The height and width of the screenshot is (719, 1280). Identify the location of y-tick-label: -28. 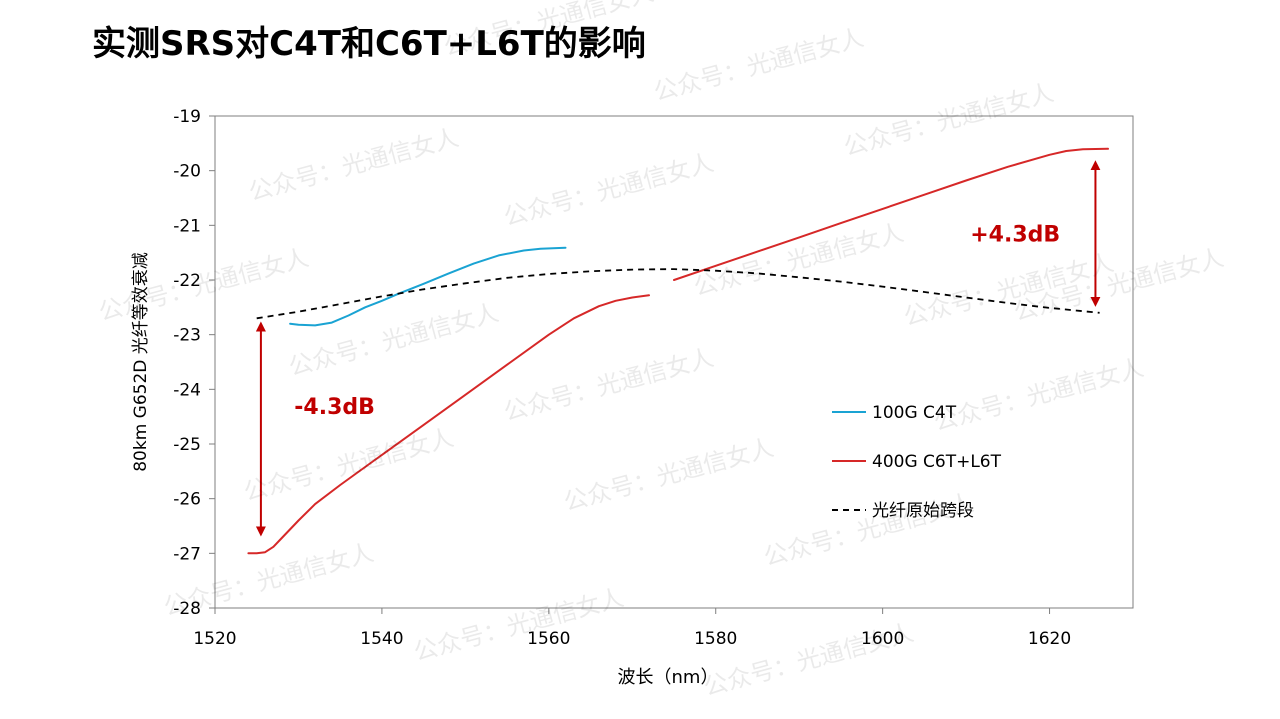
(187, 609).